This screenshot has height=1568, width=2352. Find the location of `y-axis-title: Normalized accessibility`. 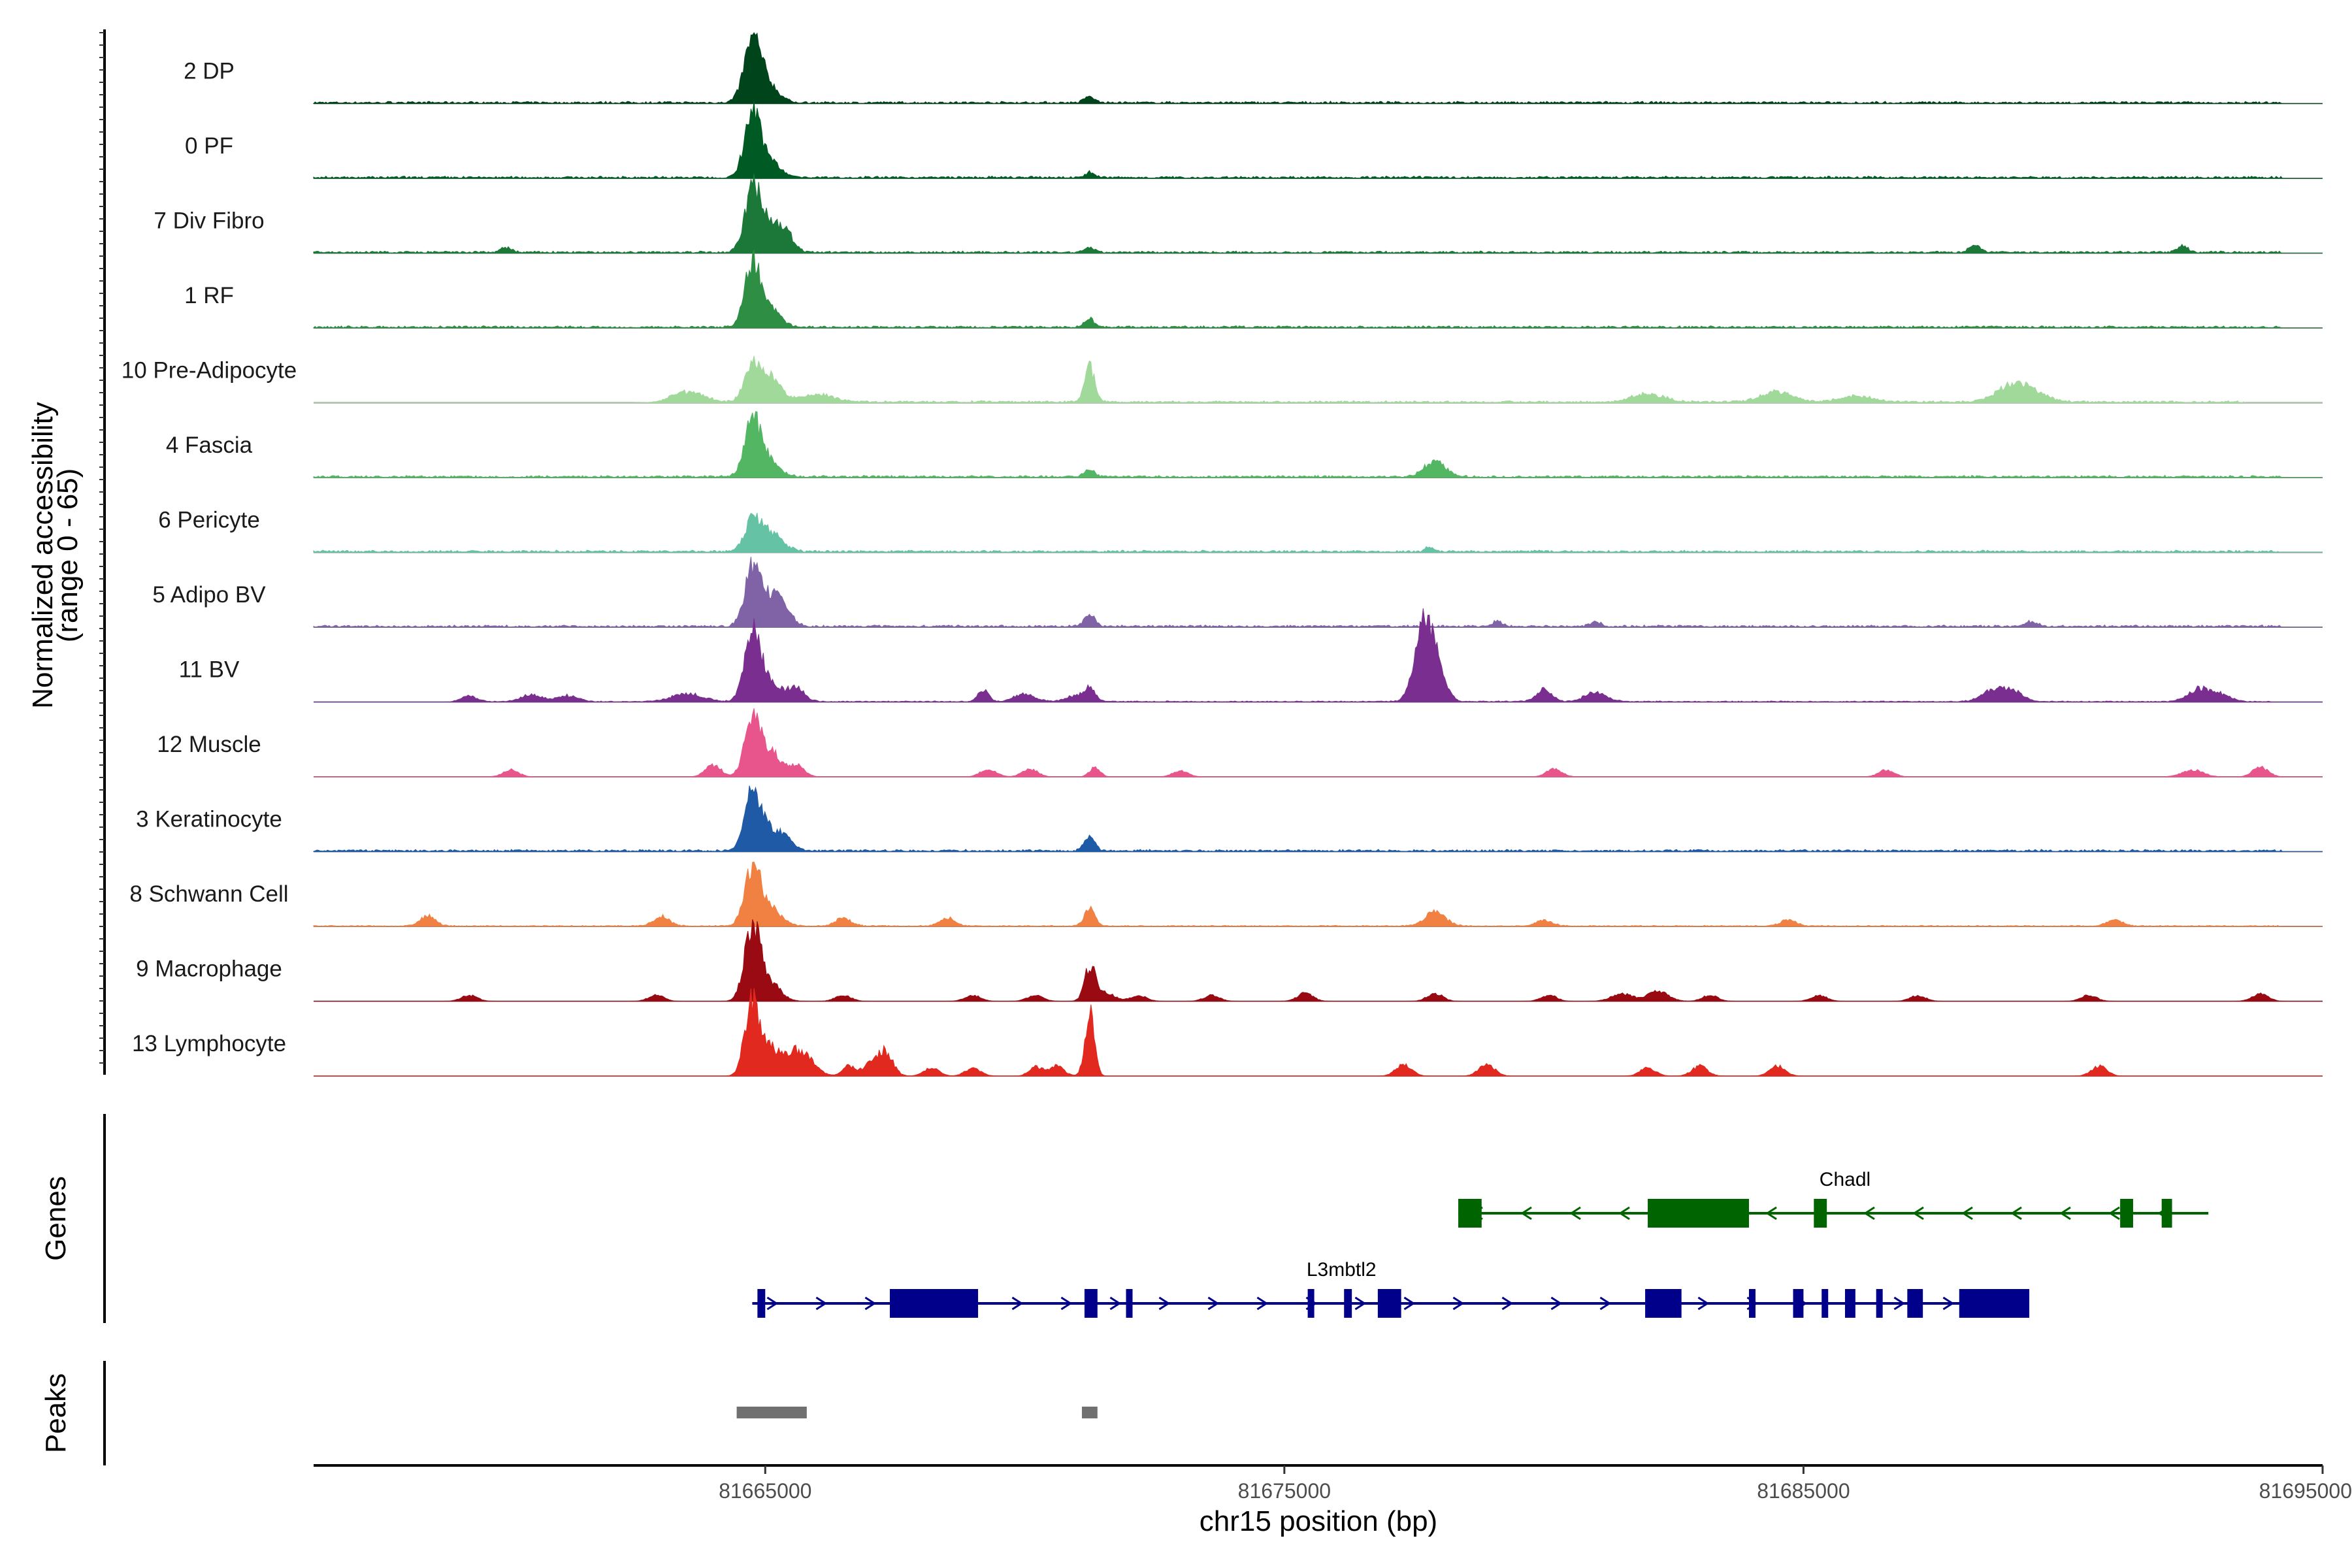

y-axis-title: Normalized accessibility is located at coordinates (43, 555).